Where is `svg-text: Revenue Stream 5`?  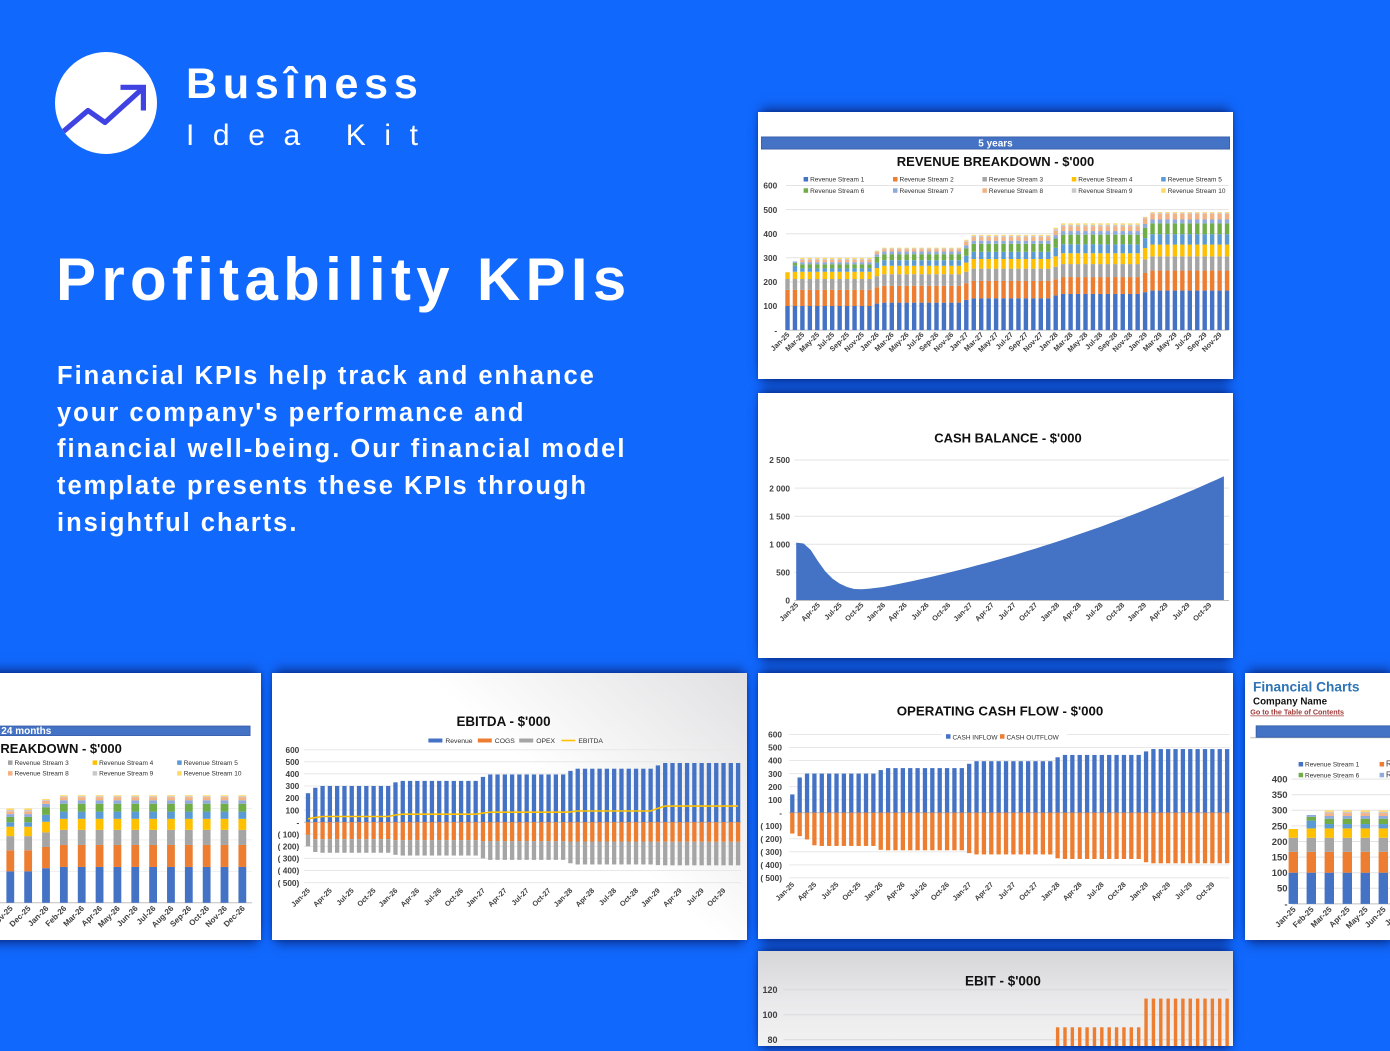 svg-text: Revenue Stream 5 is located at coordinates (1195, 180).